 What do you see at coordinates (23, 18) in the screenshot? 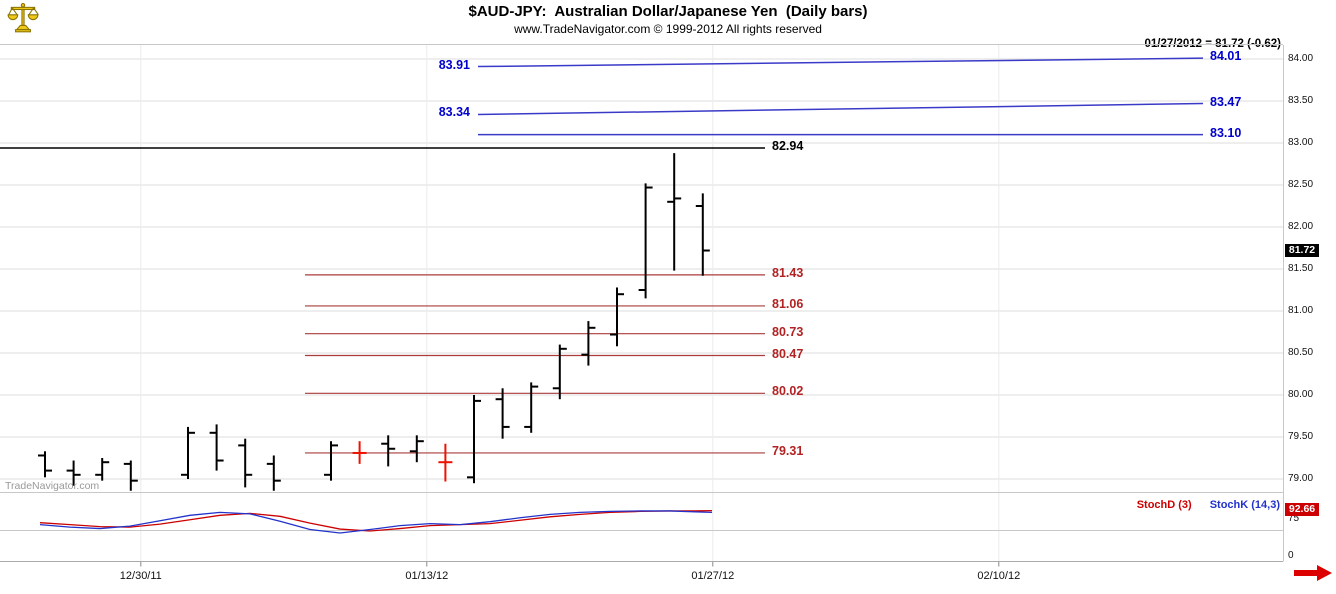
I see `trade-navigator-logo-icon` at bounding box center [23, 18].